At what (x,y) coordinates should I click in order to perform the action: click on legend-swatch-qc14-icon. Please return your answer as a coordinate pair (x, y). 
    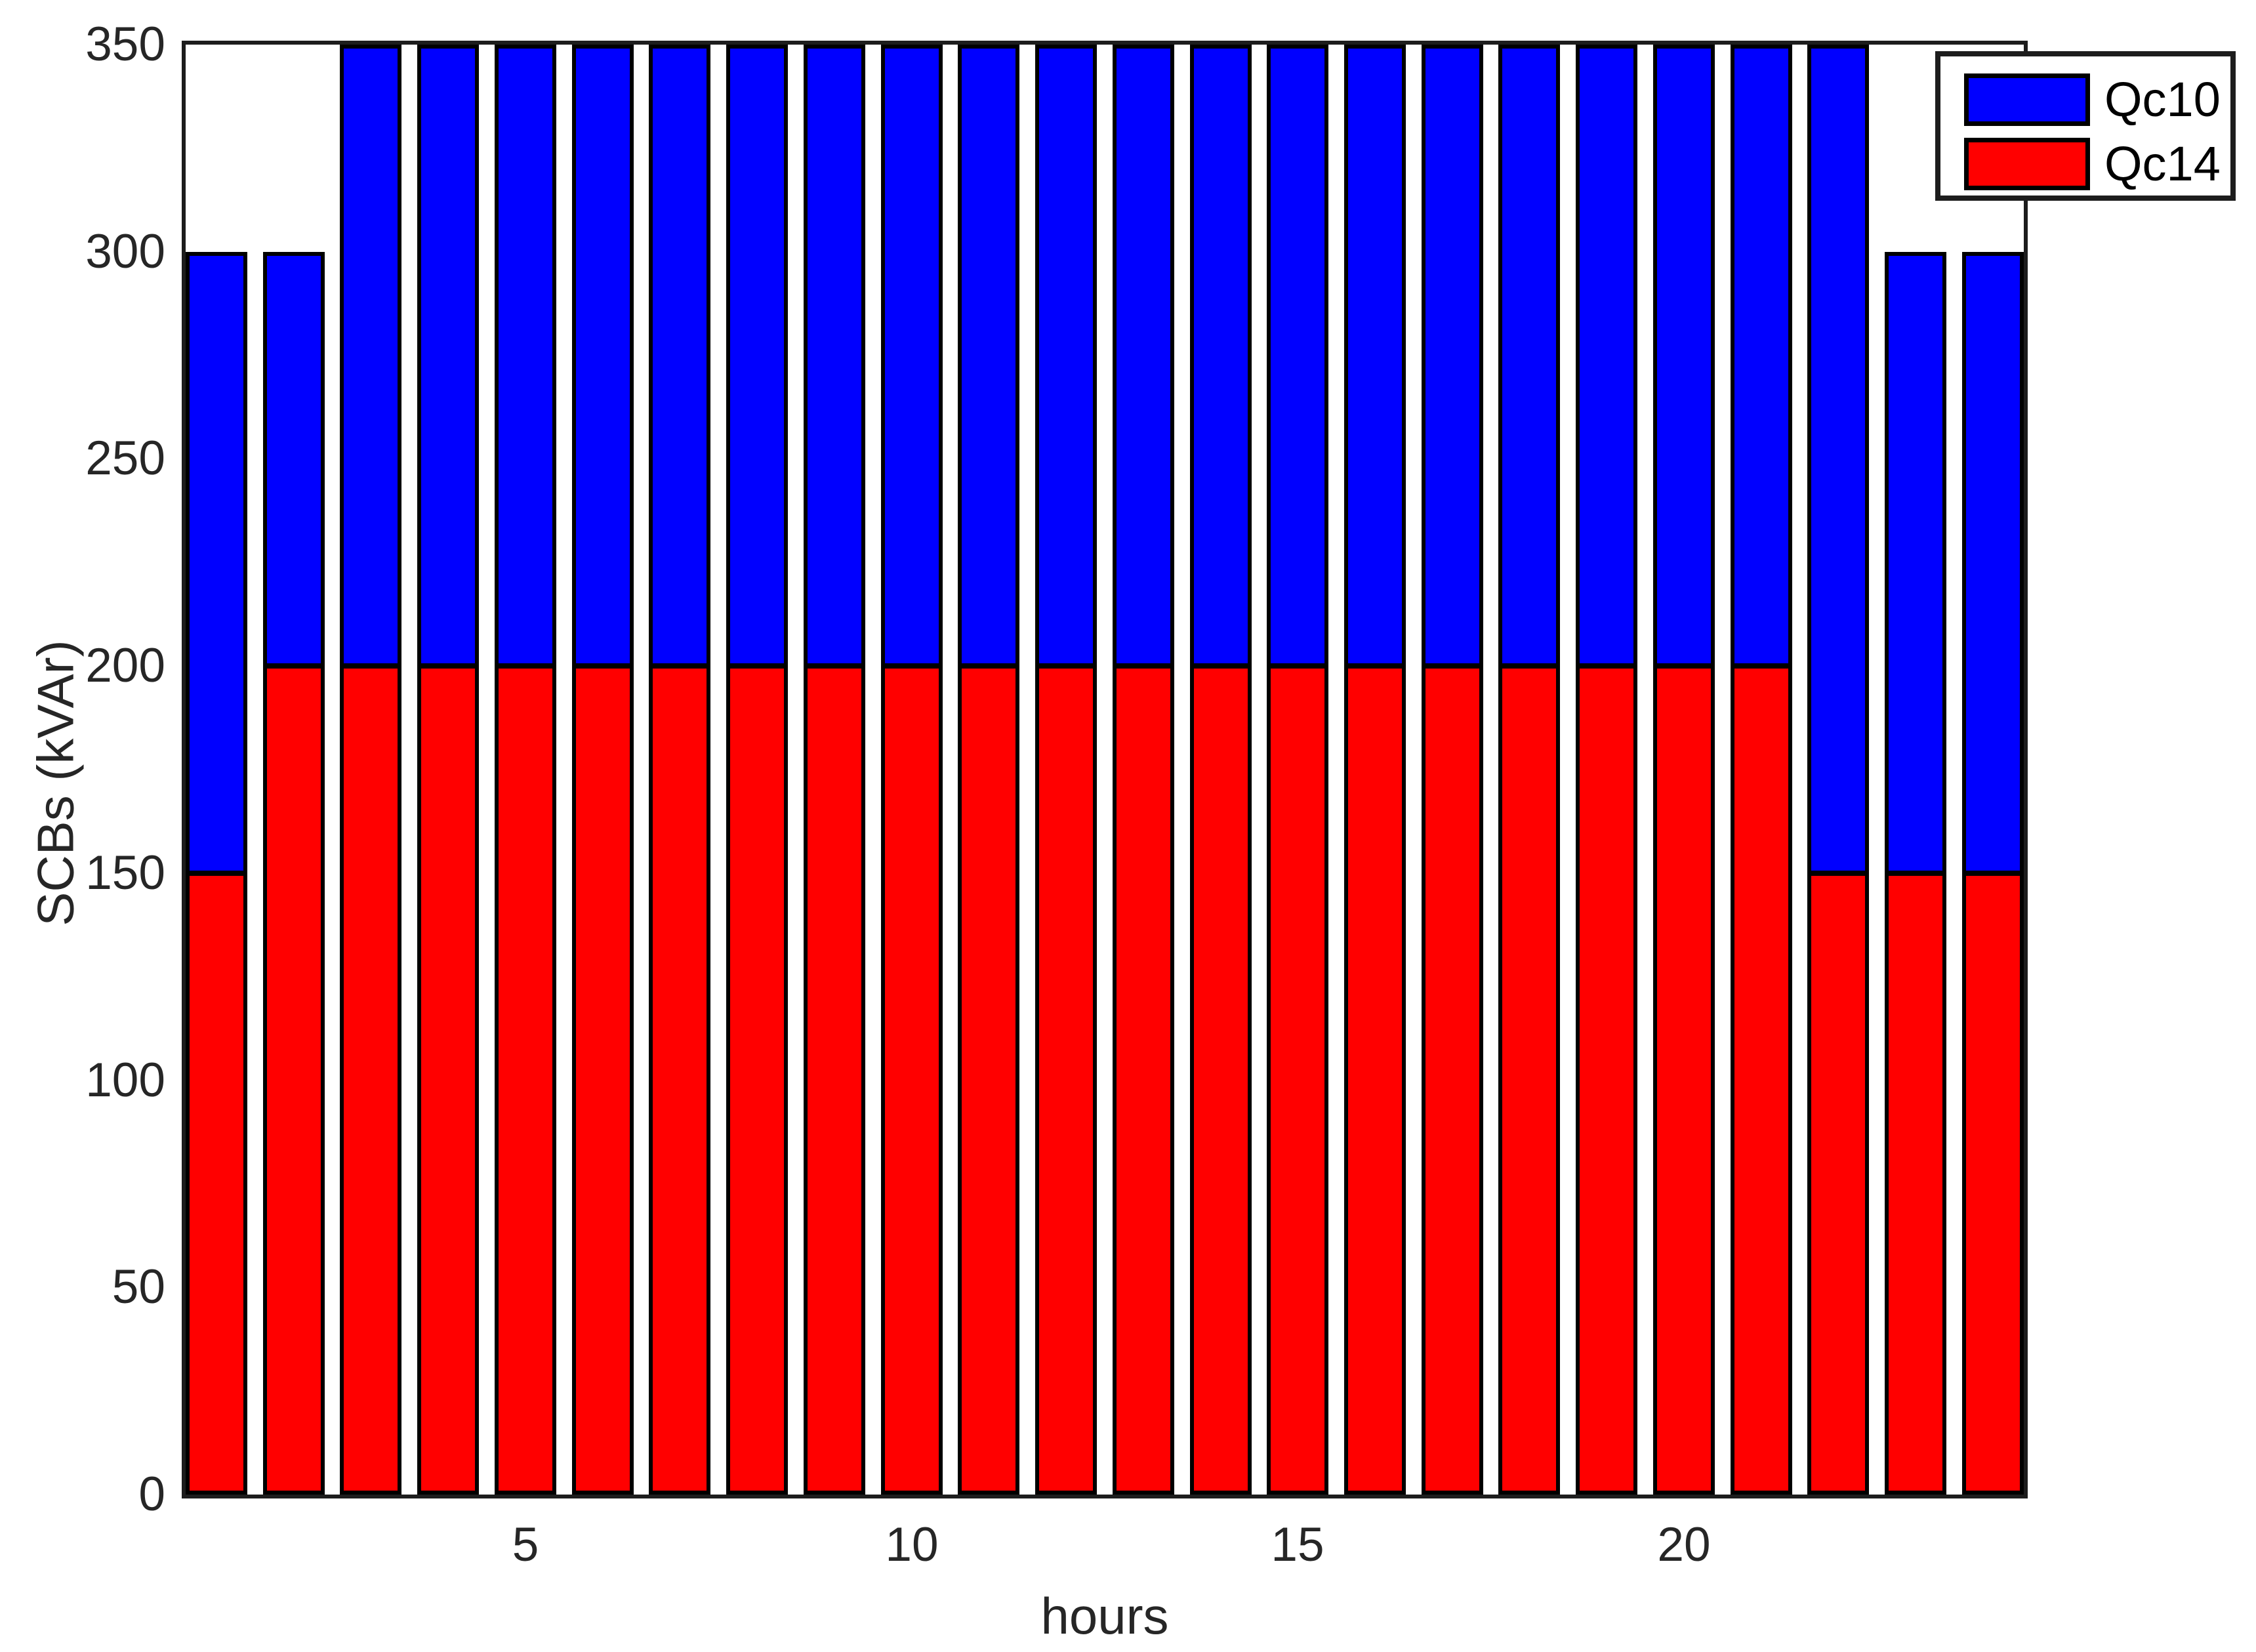
    Looking at the image, I should click on (2027, 164).